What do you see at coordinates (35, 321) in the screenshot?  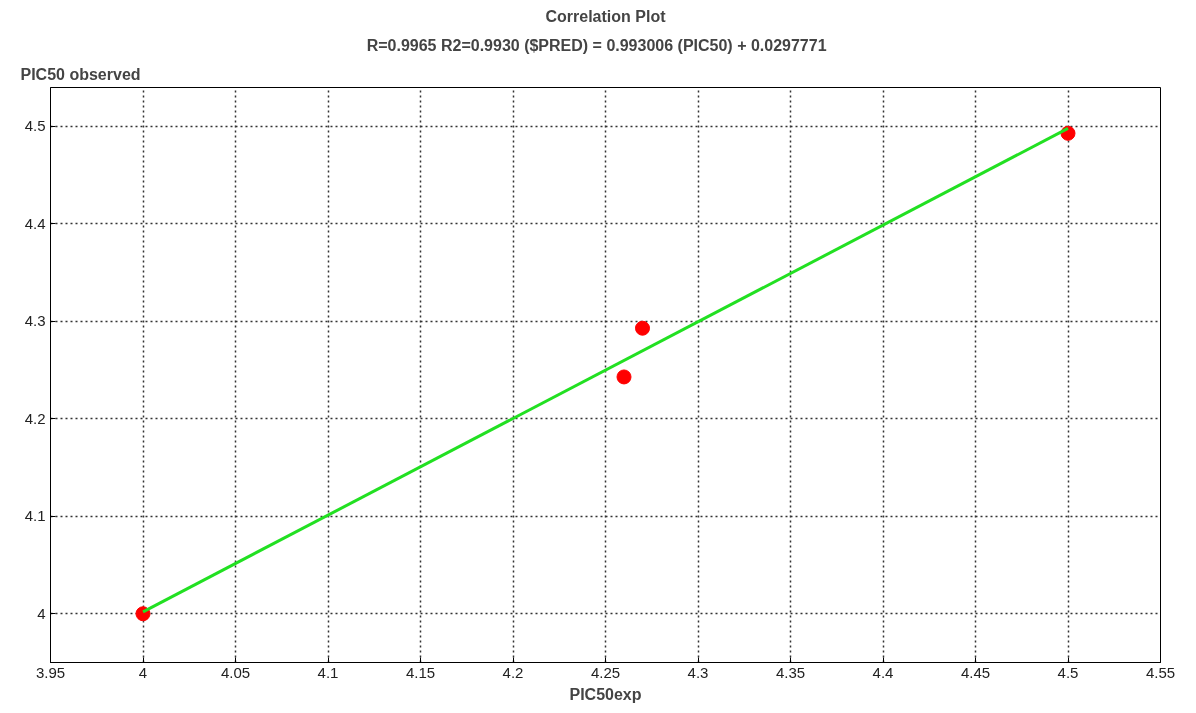 I see `y-tick-label: 4.3` at bounding box center [35, 321].